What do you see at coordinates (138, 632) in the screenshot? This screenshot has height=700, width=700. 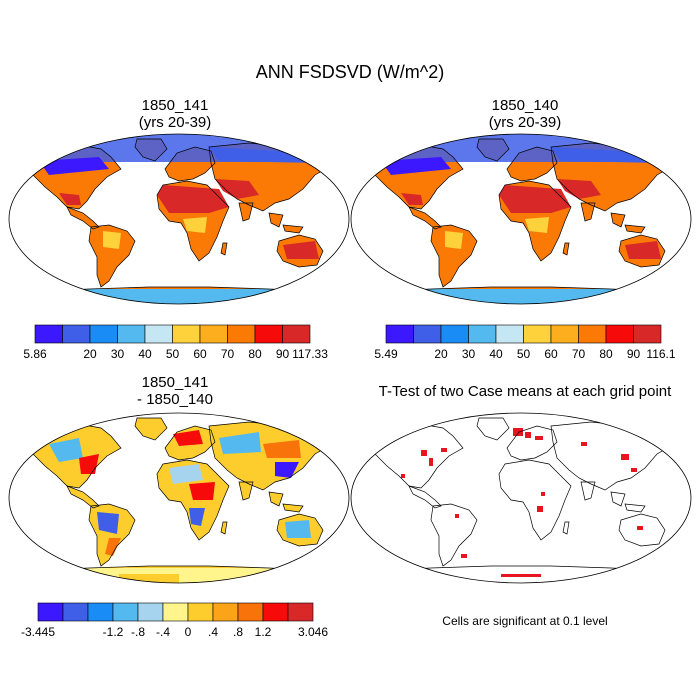 I see `cb3-tick-label: -.8` at bounding box center [138, 632].